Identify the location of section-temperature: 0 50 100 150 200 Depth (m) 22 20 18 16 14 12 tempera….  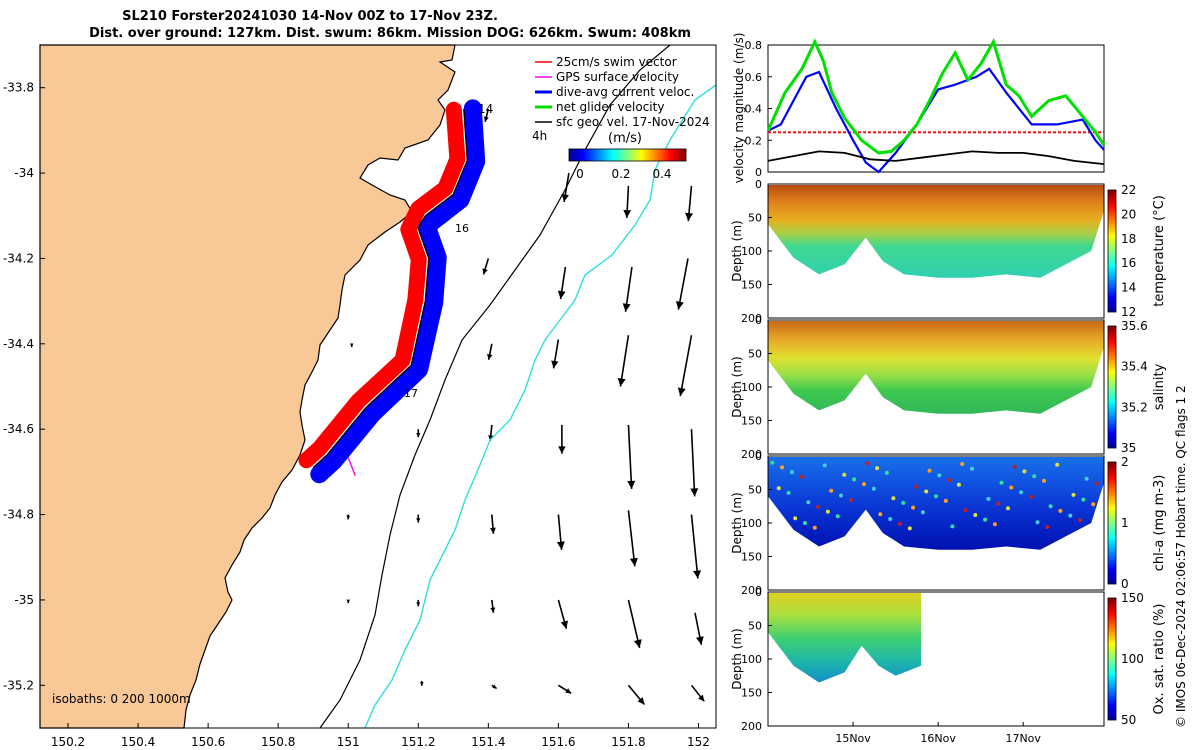
(948, 251).